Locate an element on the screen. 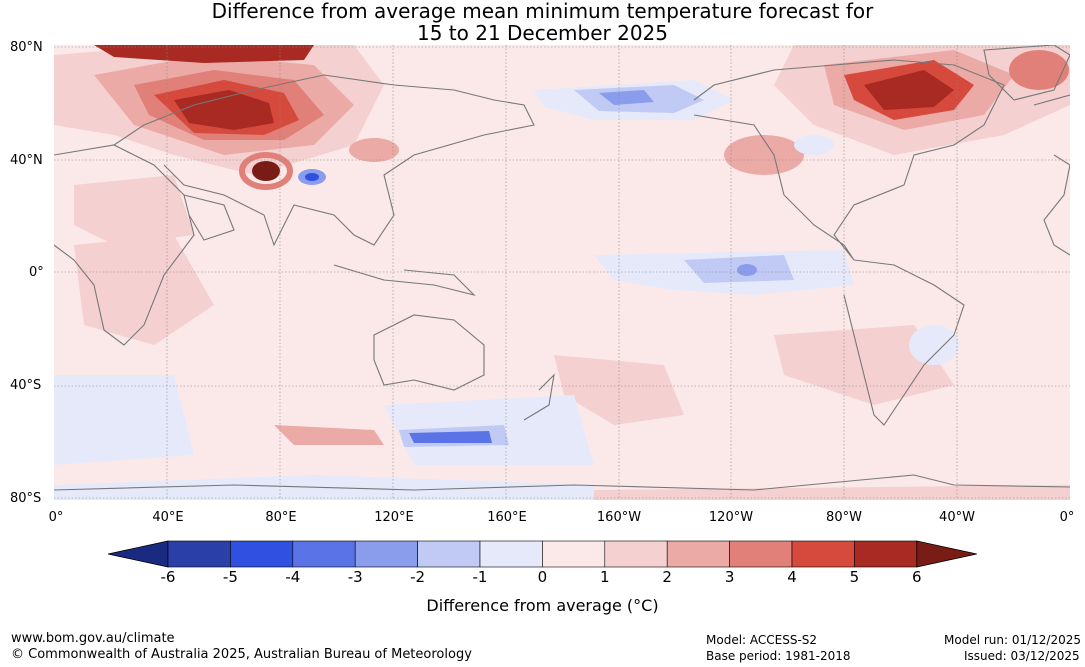 This screenshot has width=1085, height=667. colorbar-tick-label: -5 is located at coordinates (230, 577).